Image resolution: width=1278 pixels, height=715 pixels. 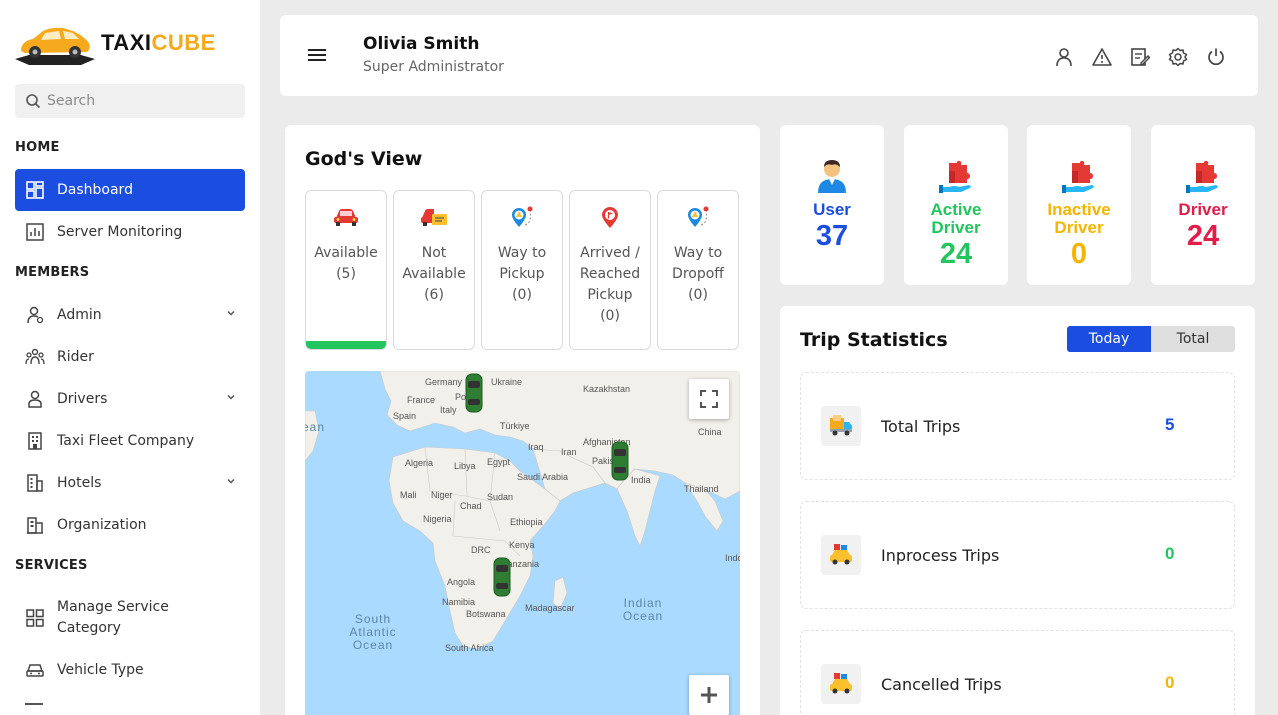 What do you see at coordinates (434, 263) in the screenshot?
I see `status-label: Not Available` at bounding box center [434, 263].